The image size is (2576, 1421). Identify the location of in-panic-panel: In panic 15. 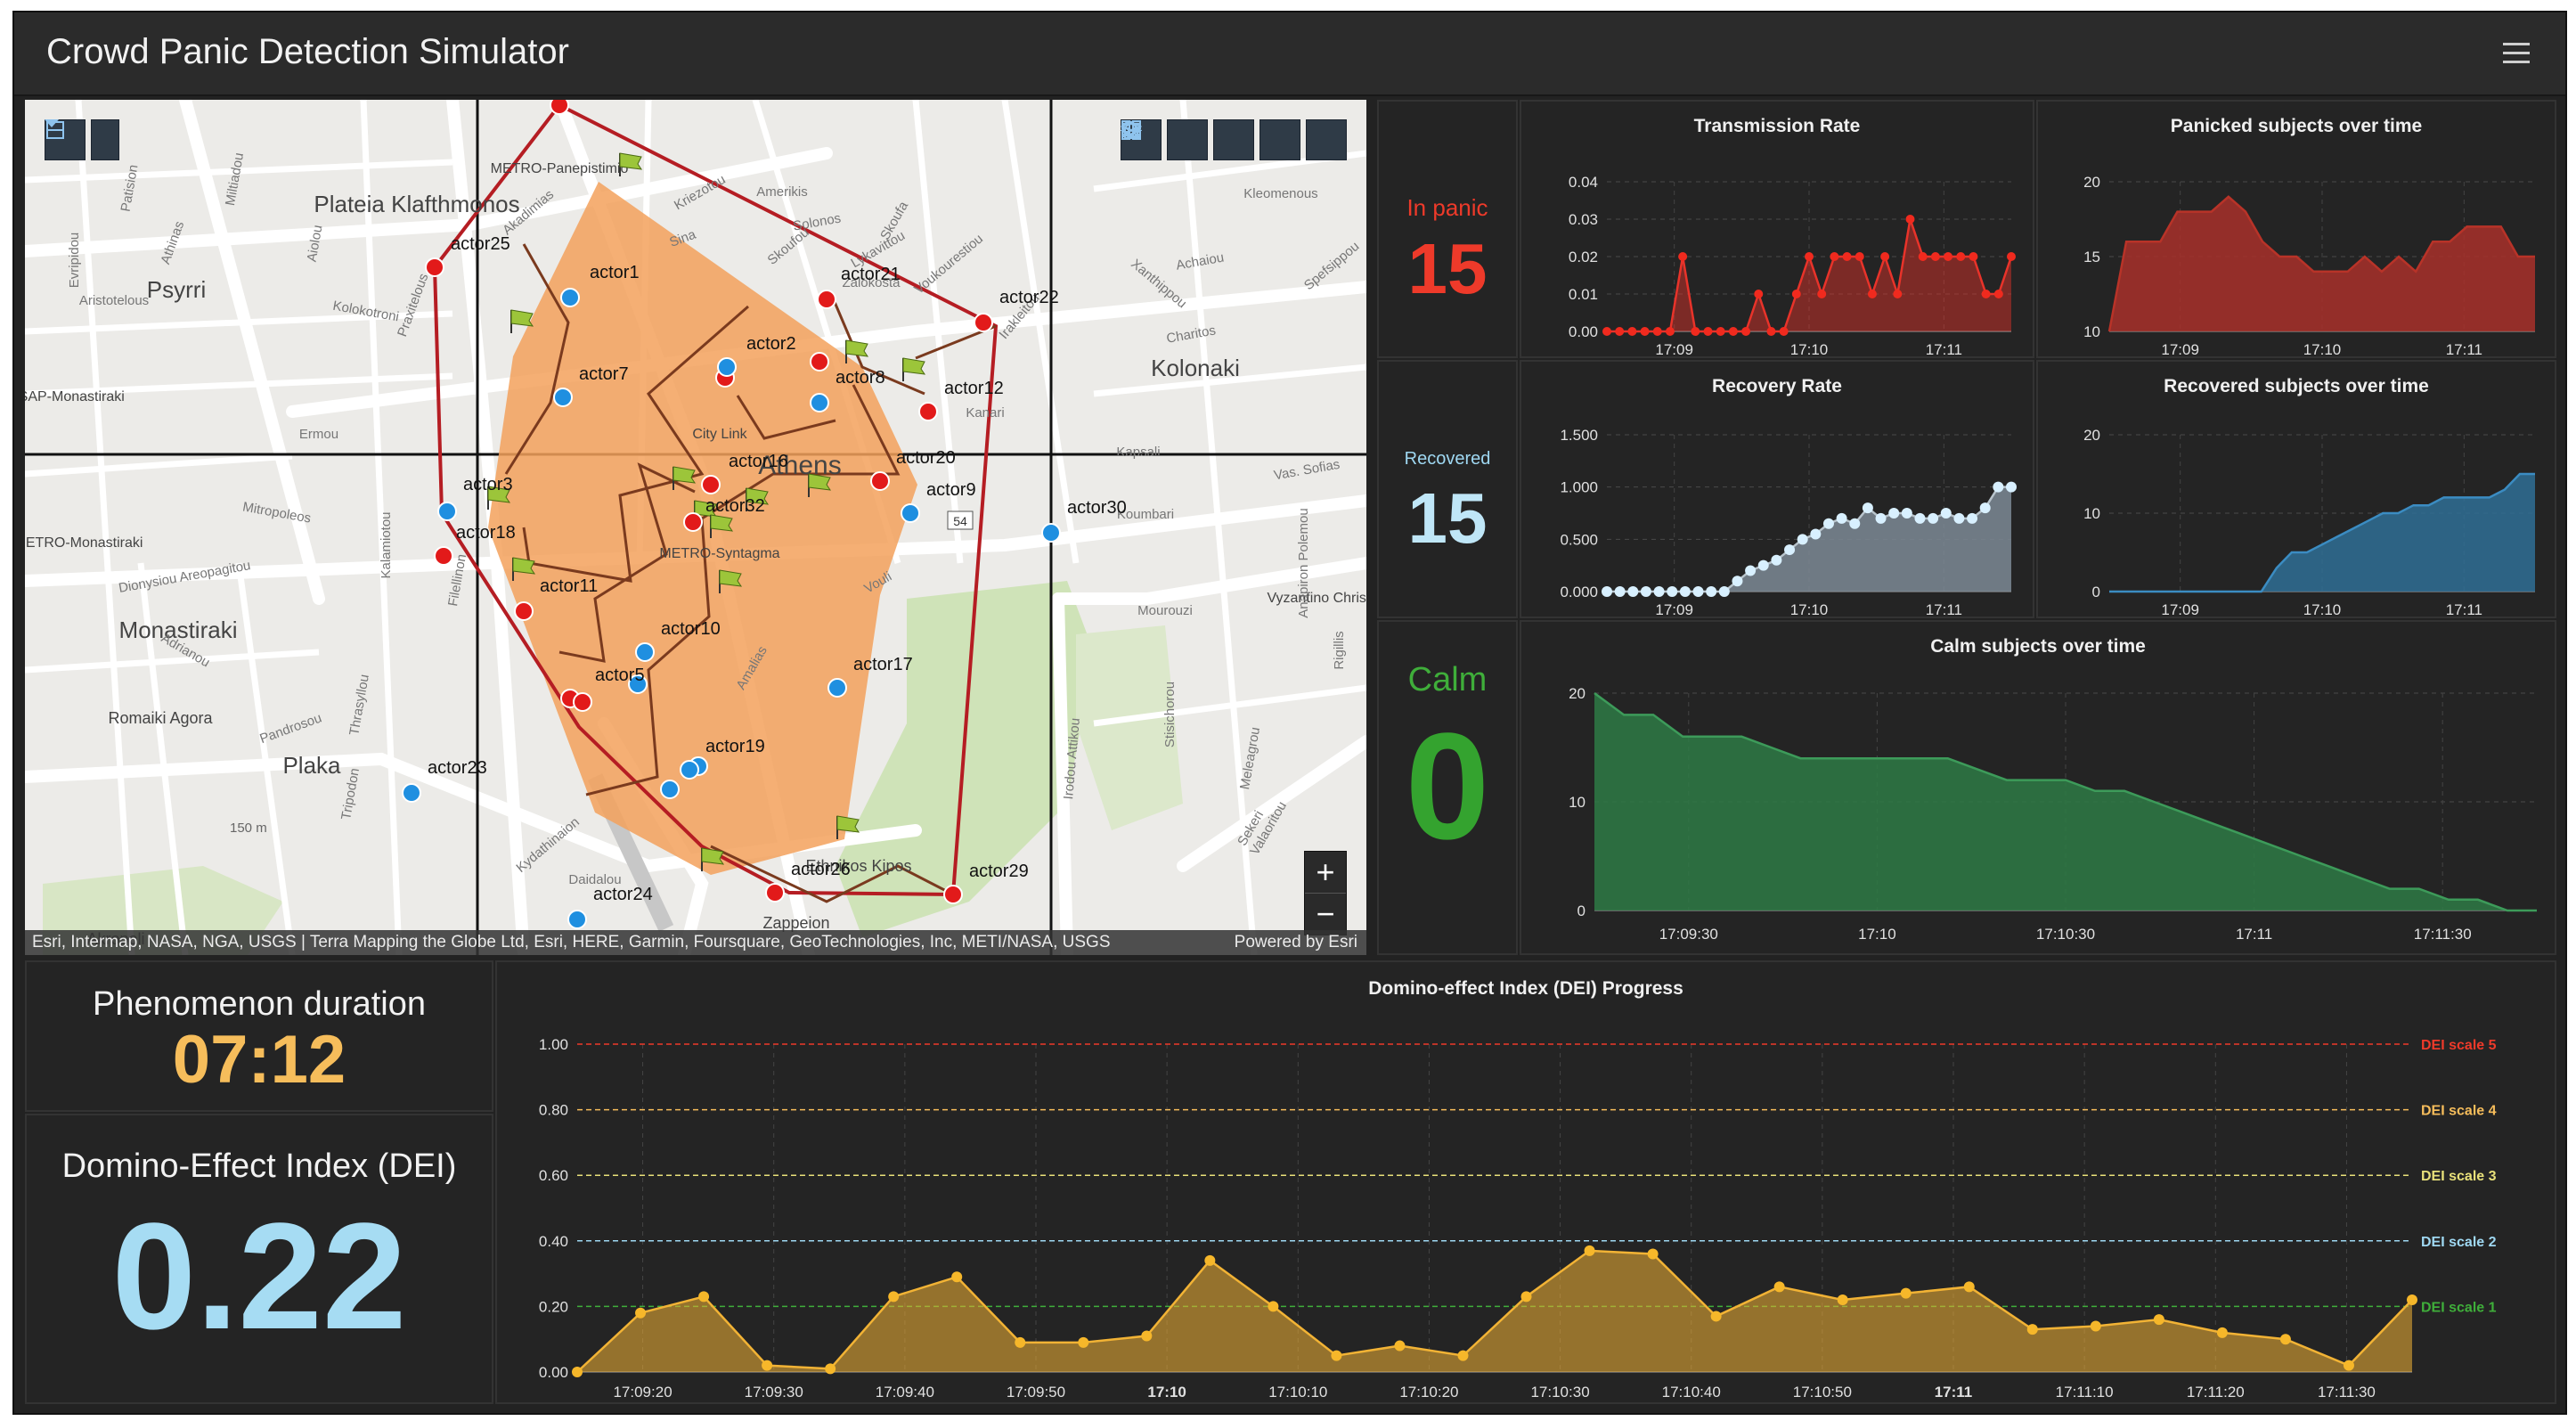
(1448, 229).